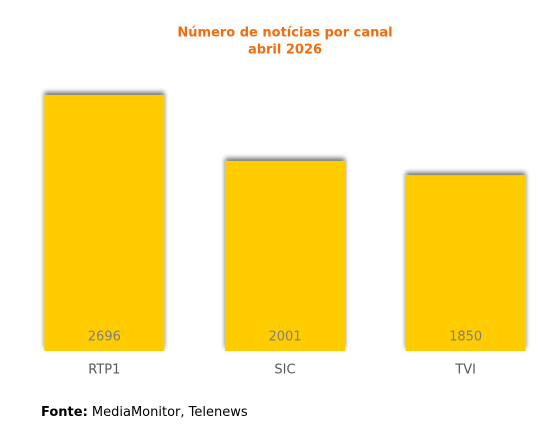 The height and width of the screenshot is (435, 556). Describe the element at coordinates (104, 337) in the screenshot. I see `value-label: 2696` at that location.